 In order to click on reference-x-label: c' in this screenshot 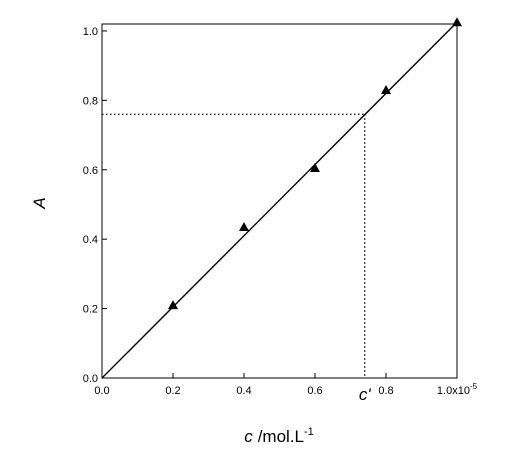, I will do `click(365, 394)`.